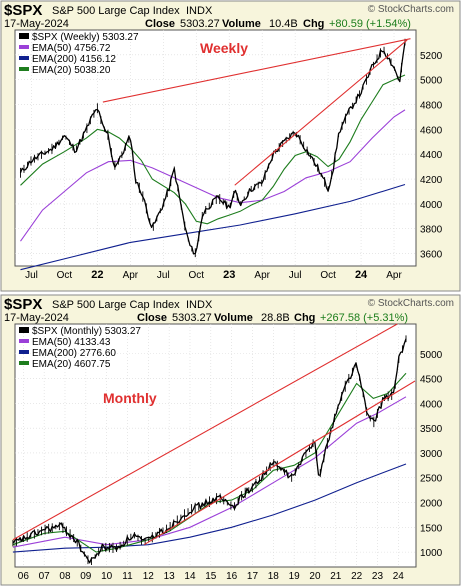  Describe the element at coordinates (24, 576) in the screenshot. I see `x-tick-label: 06` at that location.